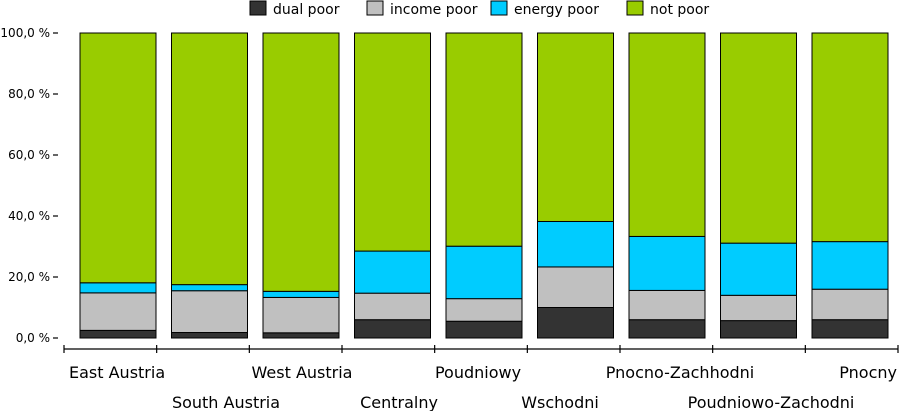 Image resolution: width=900 pixels, height=411 pixels. What do you see at coordinates (33, 338) in the screenshot?
I see `y-tick-label: 0,0 %` at bounding box center [33, 338].